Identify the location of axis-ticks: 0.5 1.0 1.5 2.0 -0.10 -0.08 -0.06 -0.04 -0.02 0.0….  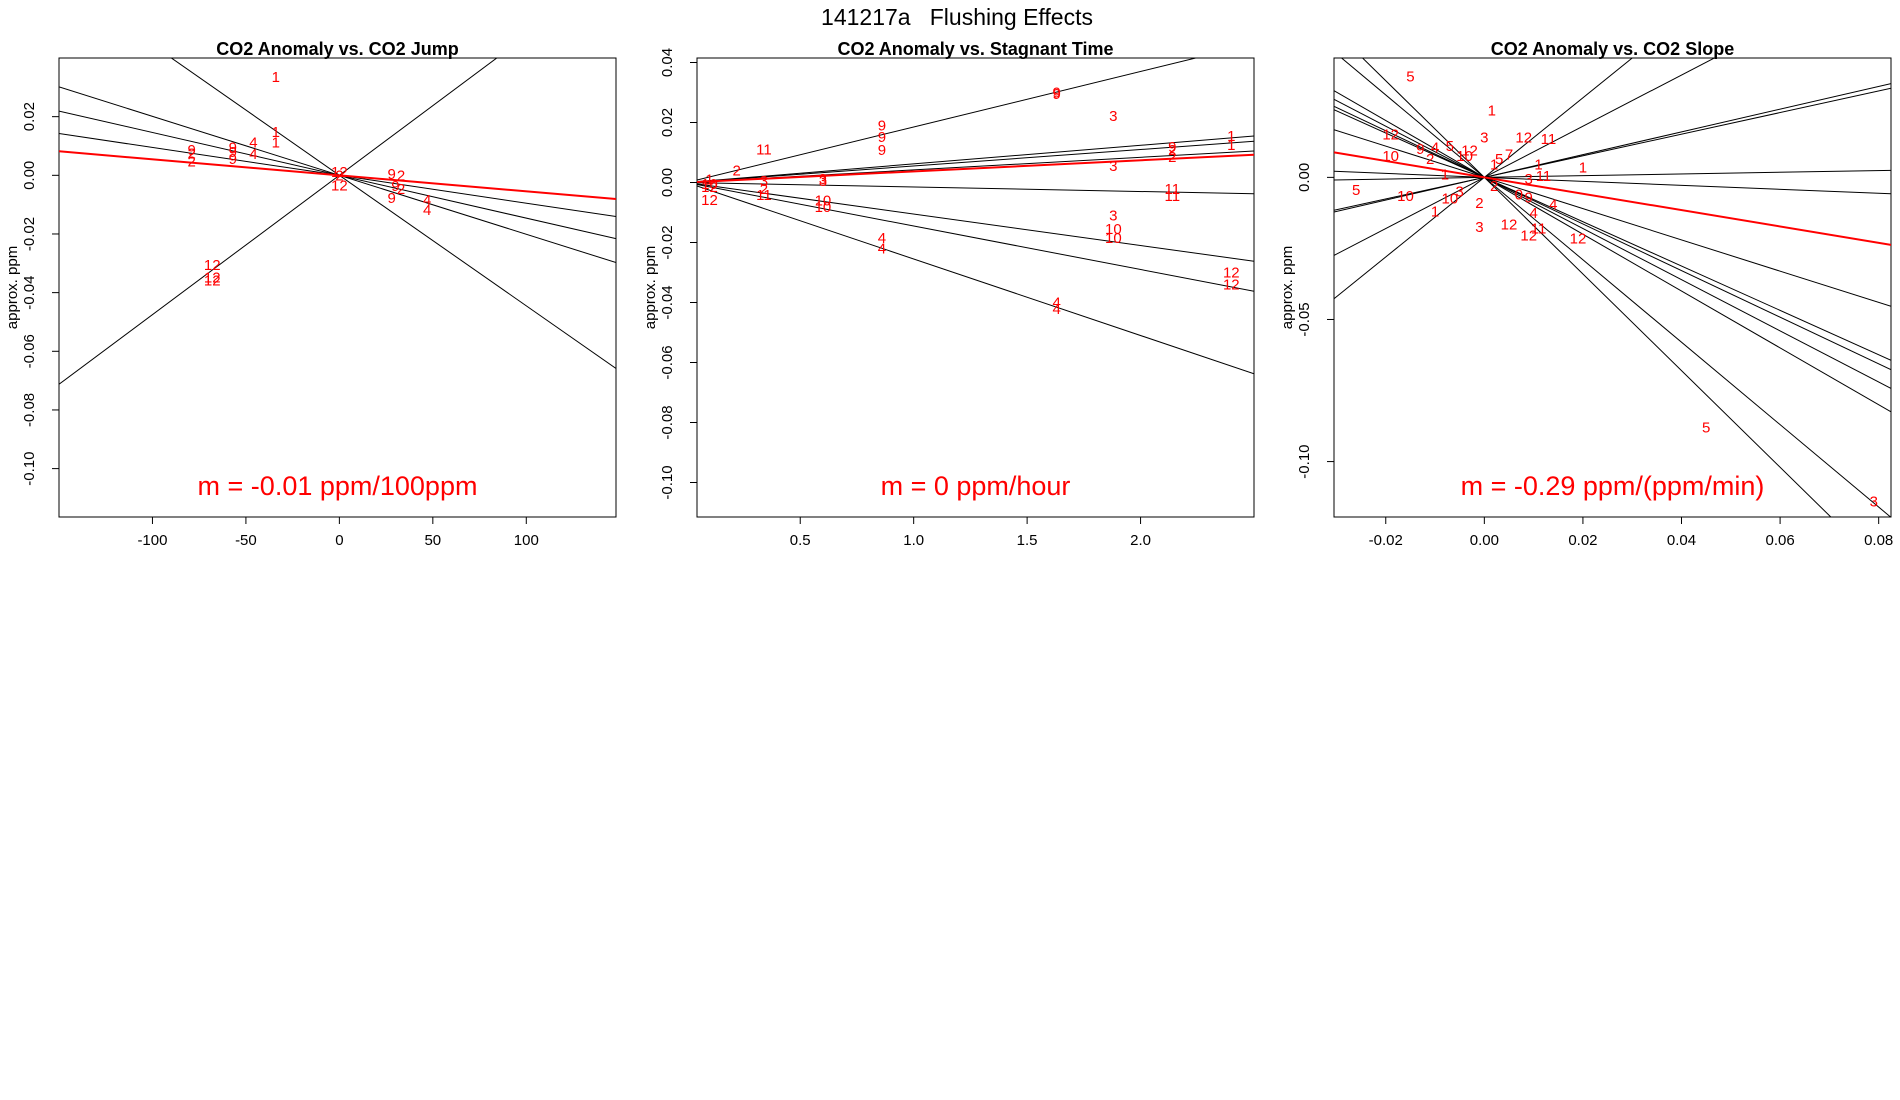
(905, 298).